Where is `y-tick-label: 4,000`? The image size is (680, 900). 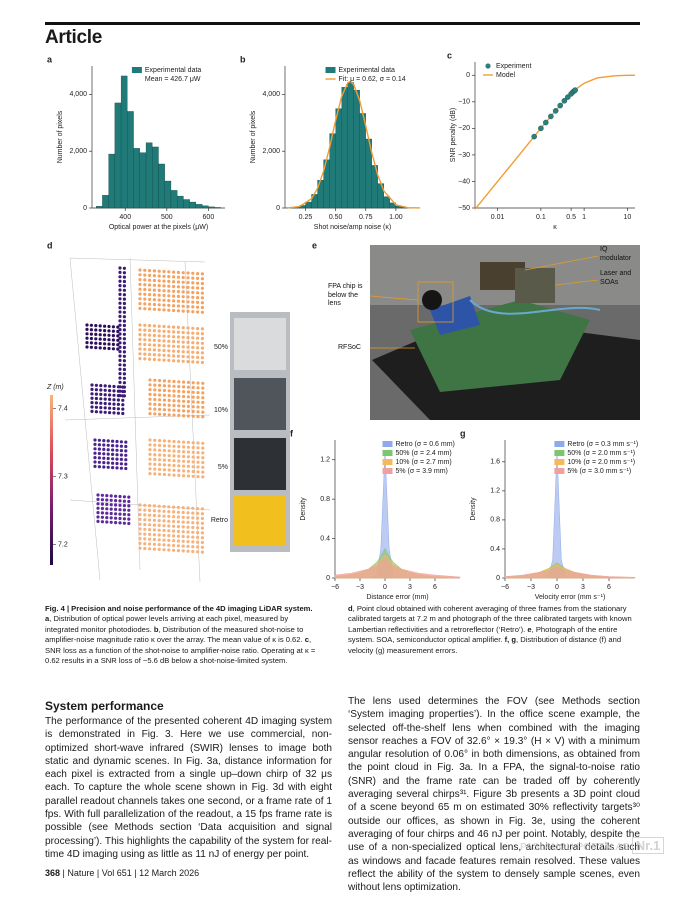 y-tick-label: 4,000 is located at coordinates (78, 94).